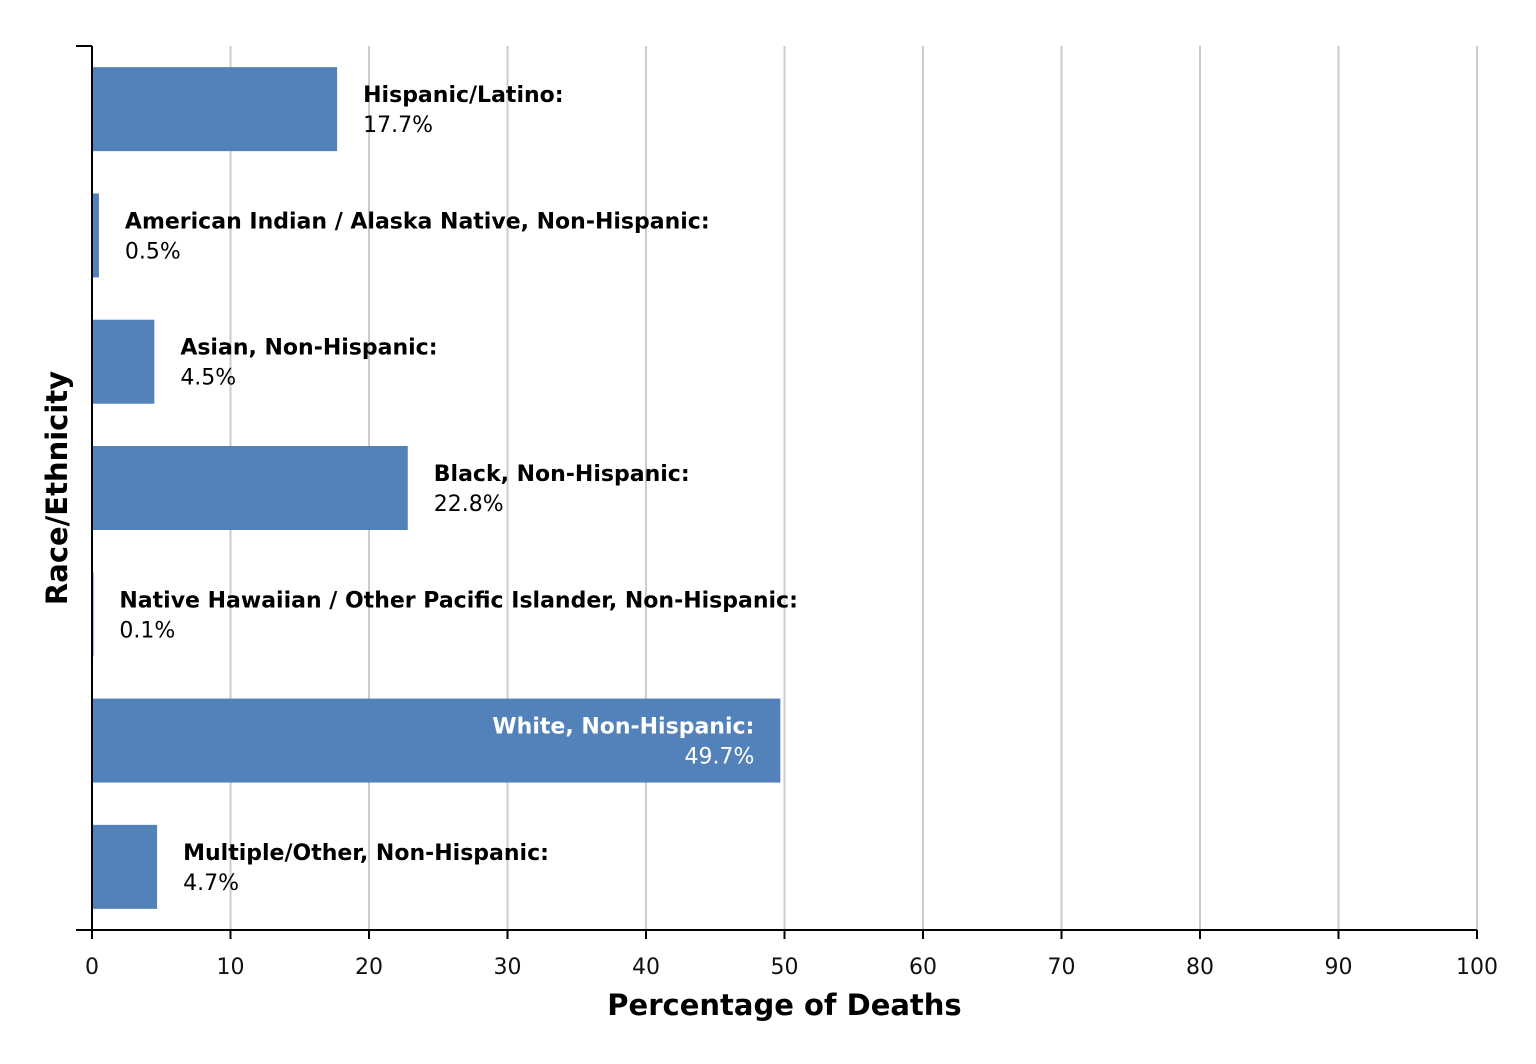 This screenshot has width=1536, height=1064. What do you see at coordinates (147, 630) in the screenshot?
I see `bar-value-label: 0.1%` at bounding box center [147, 630].